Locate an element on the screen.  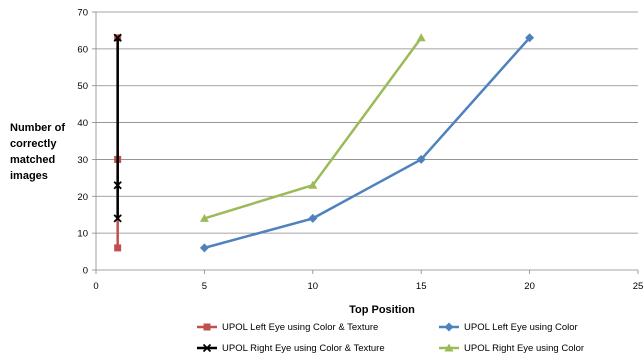
x-tick-label-10: 10 is located at coordinates (313, 286).